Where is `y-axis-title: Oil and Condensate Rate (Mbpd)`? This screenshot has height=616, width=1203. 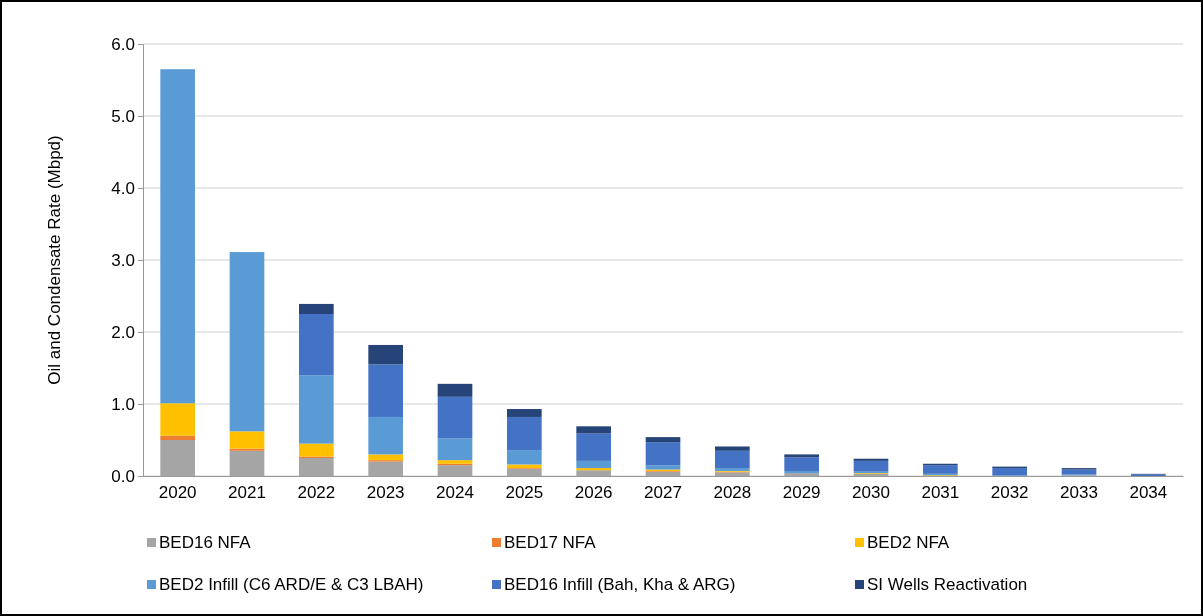 y-axis-title: Oil and Condensate Rate (Mbpd) is located at coordinates (54, 260).